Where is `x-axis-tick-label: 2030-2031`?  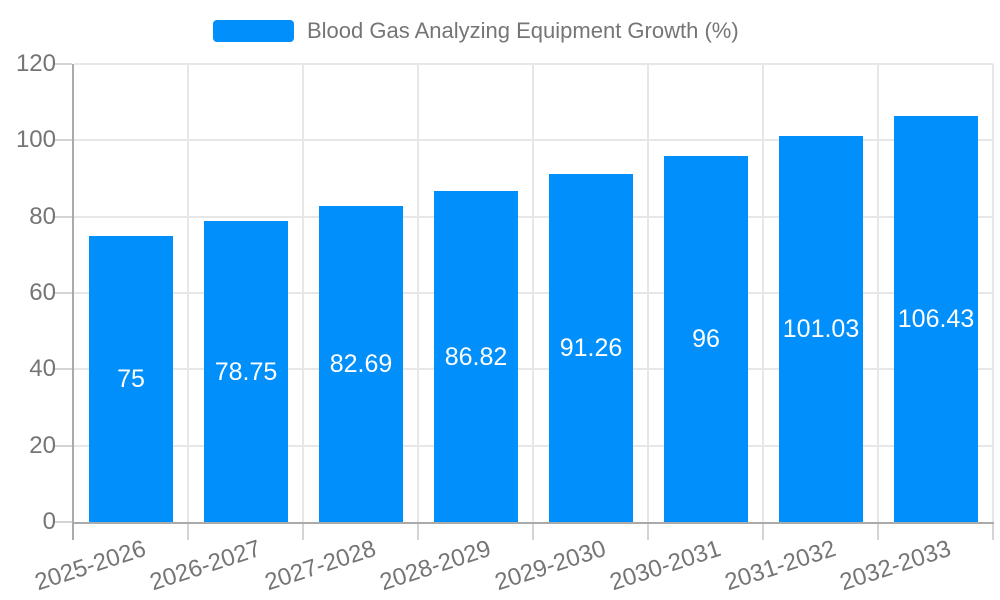 x-axis-tick-label: 2030-2031 is located at coordinates (665, 566).